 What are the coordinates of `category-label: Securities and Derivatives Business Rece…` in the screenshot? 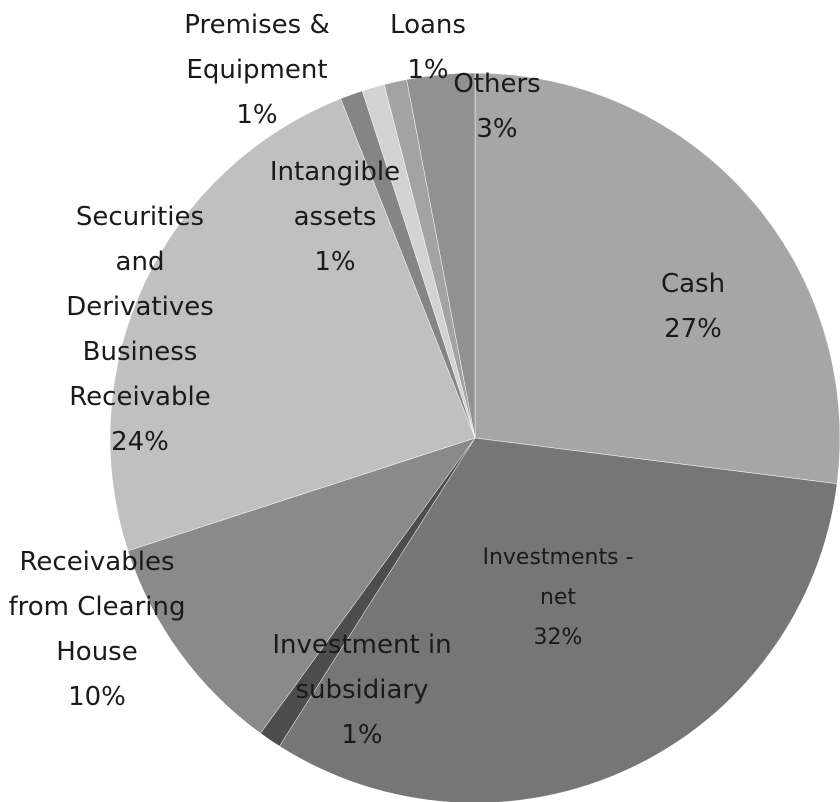 It's located at (140, 307).